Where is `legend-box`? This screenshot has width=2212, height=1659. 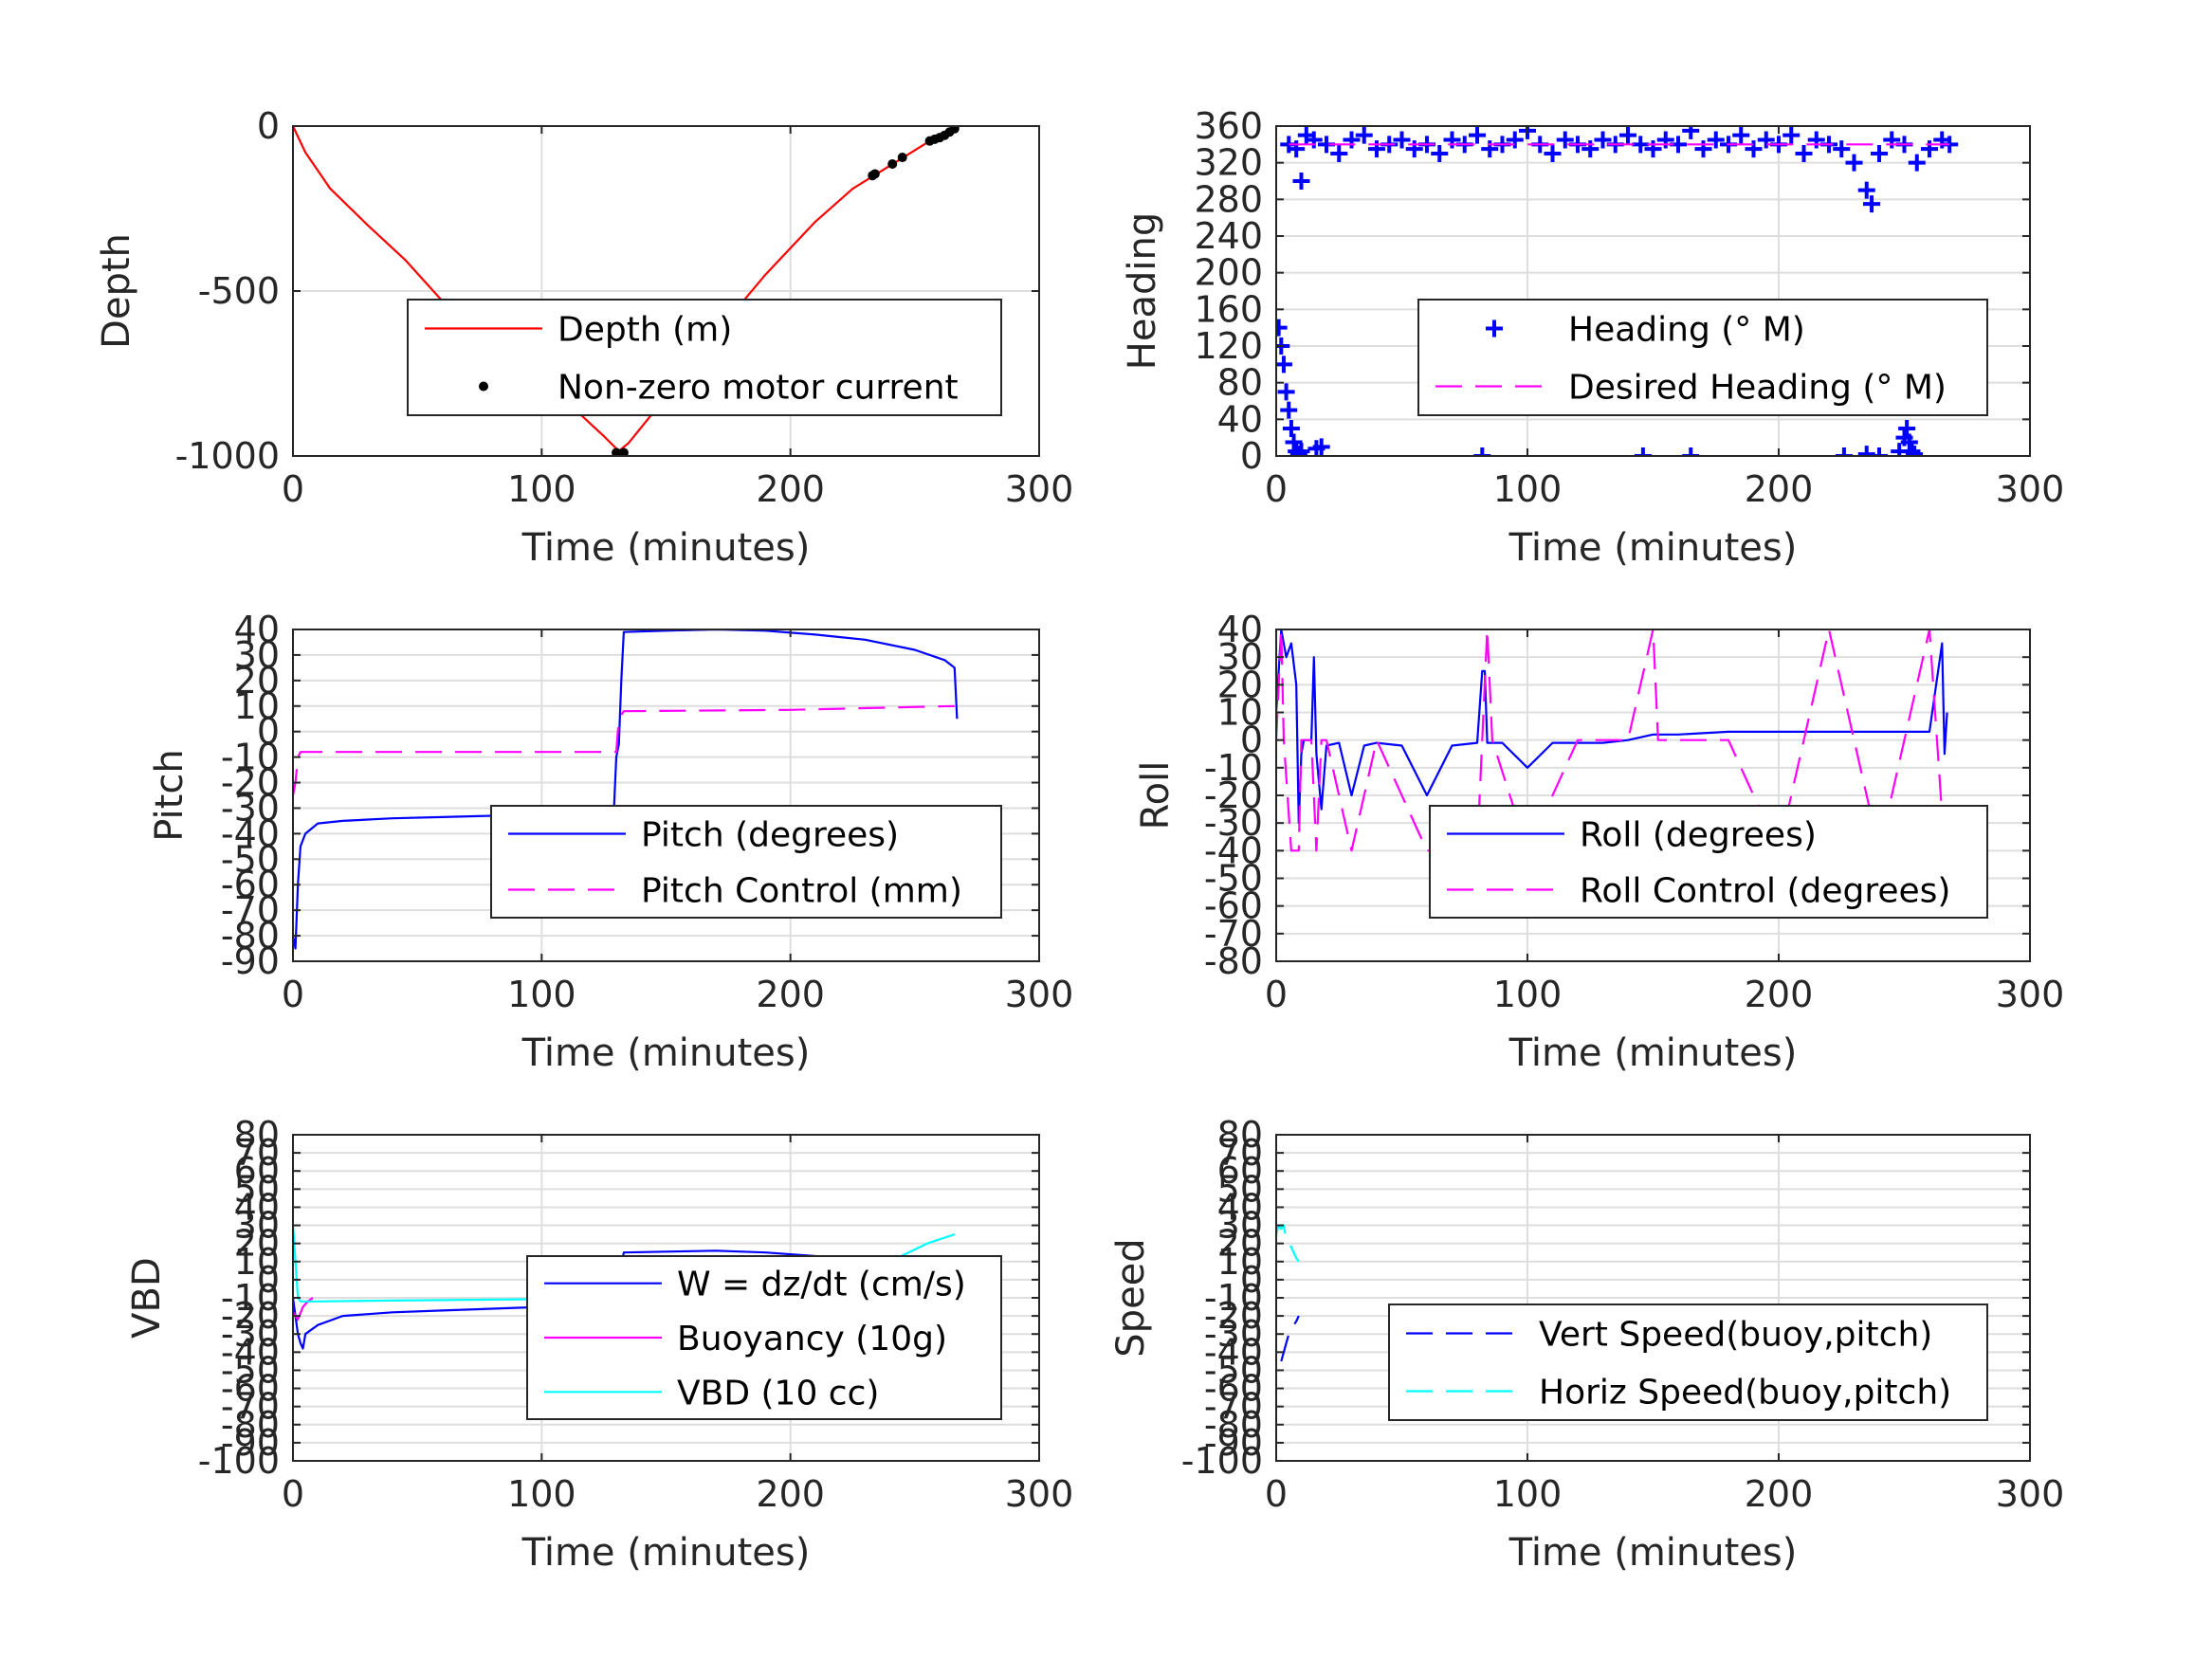 legend-box is located at coordinates (1688, 1362).